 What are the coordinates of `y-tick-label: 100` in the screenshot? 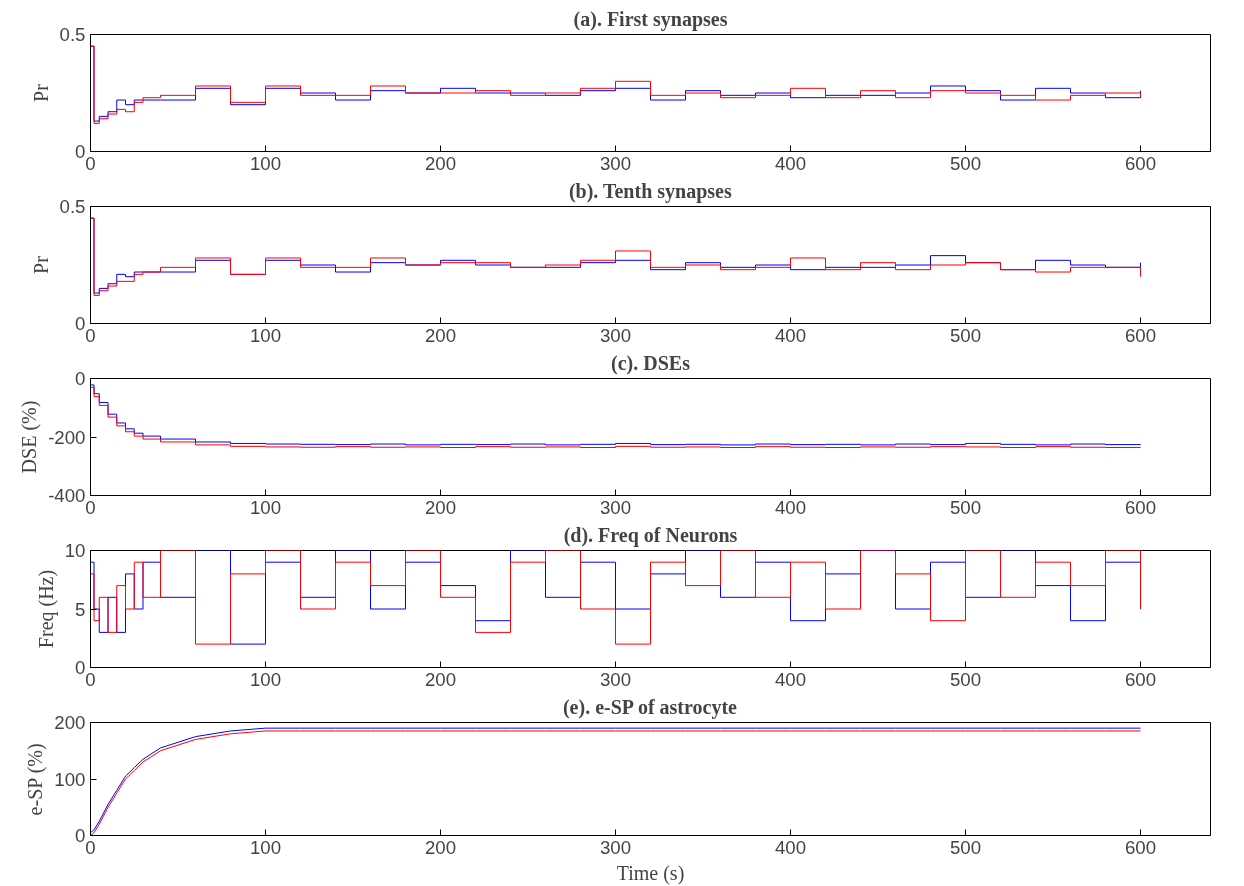 It's located at (70, 779).